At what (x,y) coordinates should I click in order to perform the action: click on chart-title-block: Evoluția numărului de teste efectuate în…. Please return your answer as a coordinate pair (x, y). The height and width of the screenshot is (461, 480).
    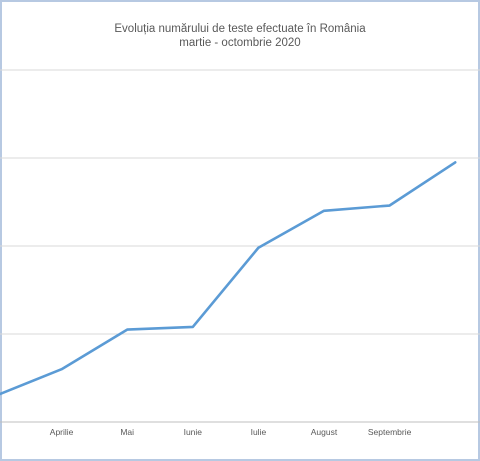
    Looking at the image, I should click on (240, 36).